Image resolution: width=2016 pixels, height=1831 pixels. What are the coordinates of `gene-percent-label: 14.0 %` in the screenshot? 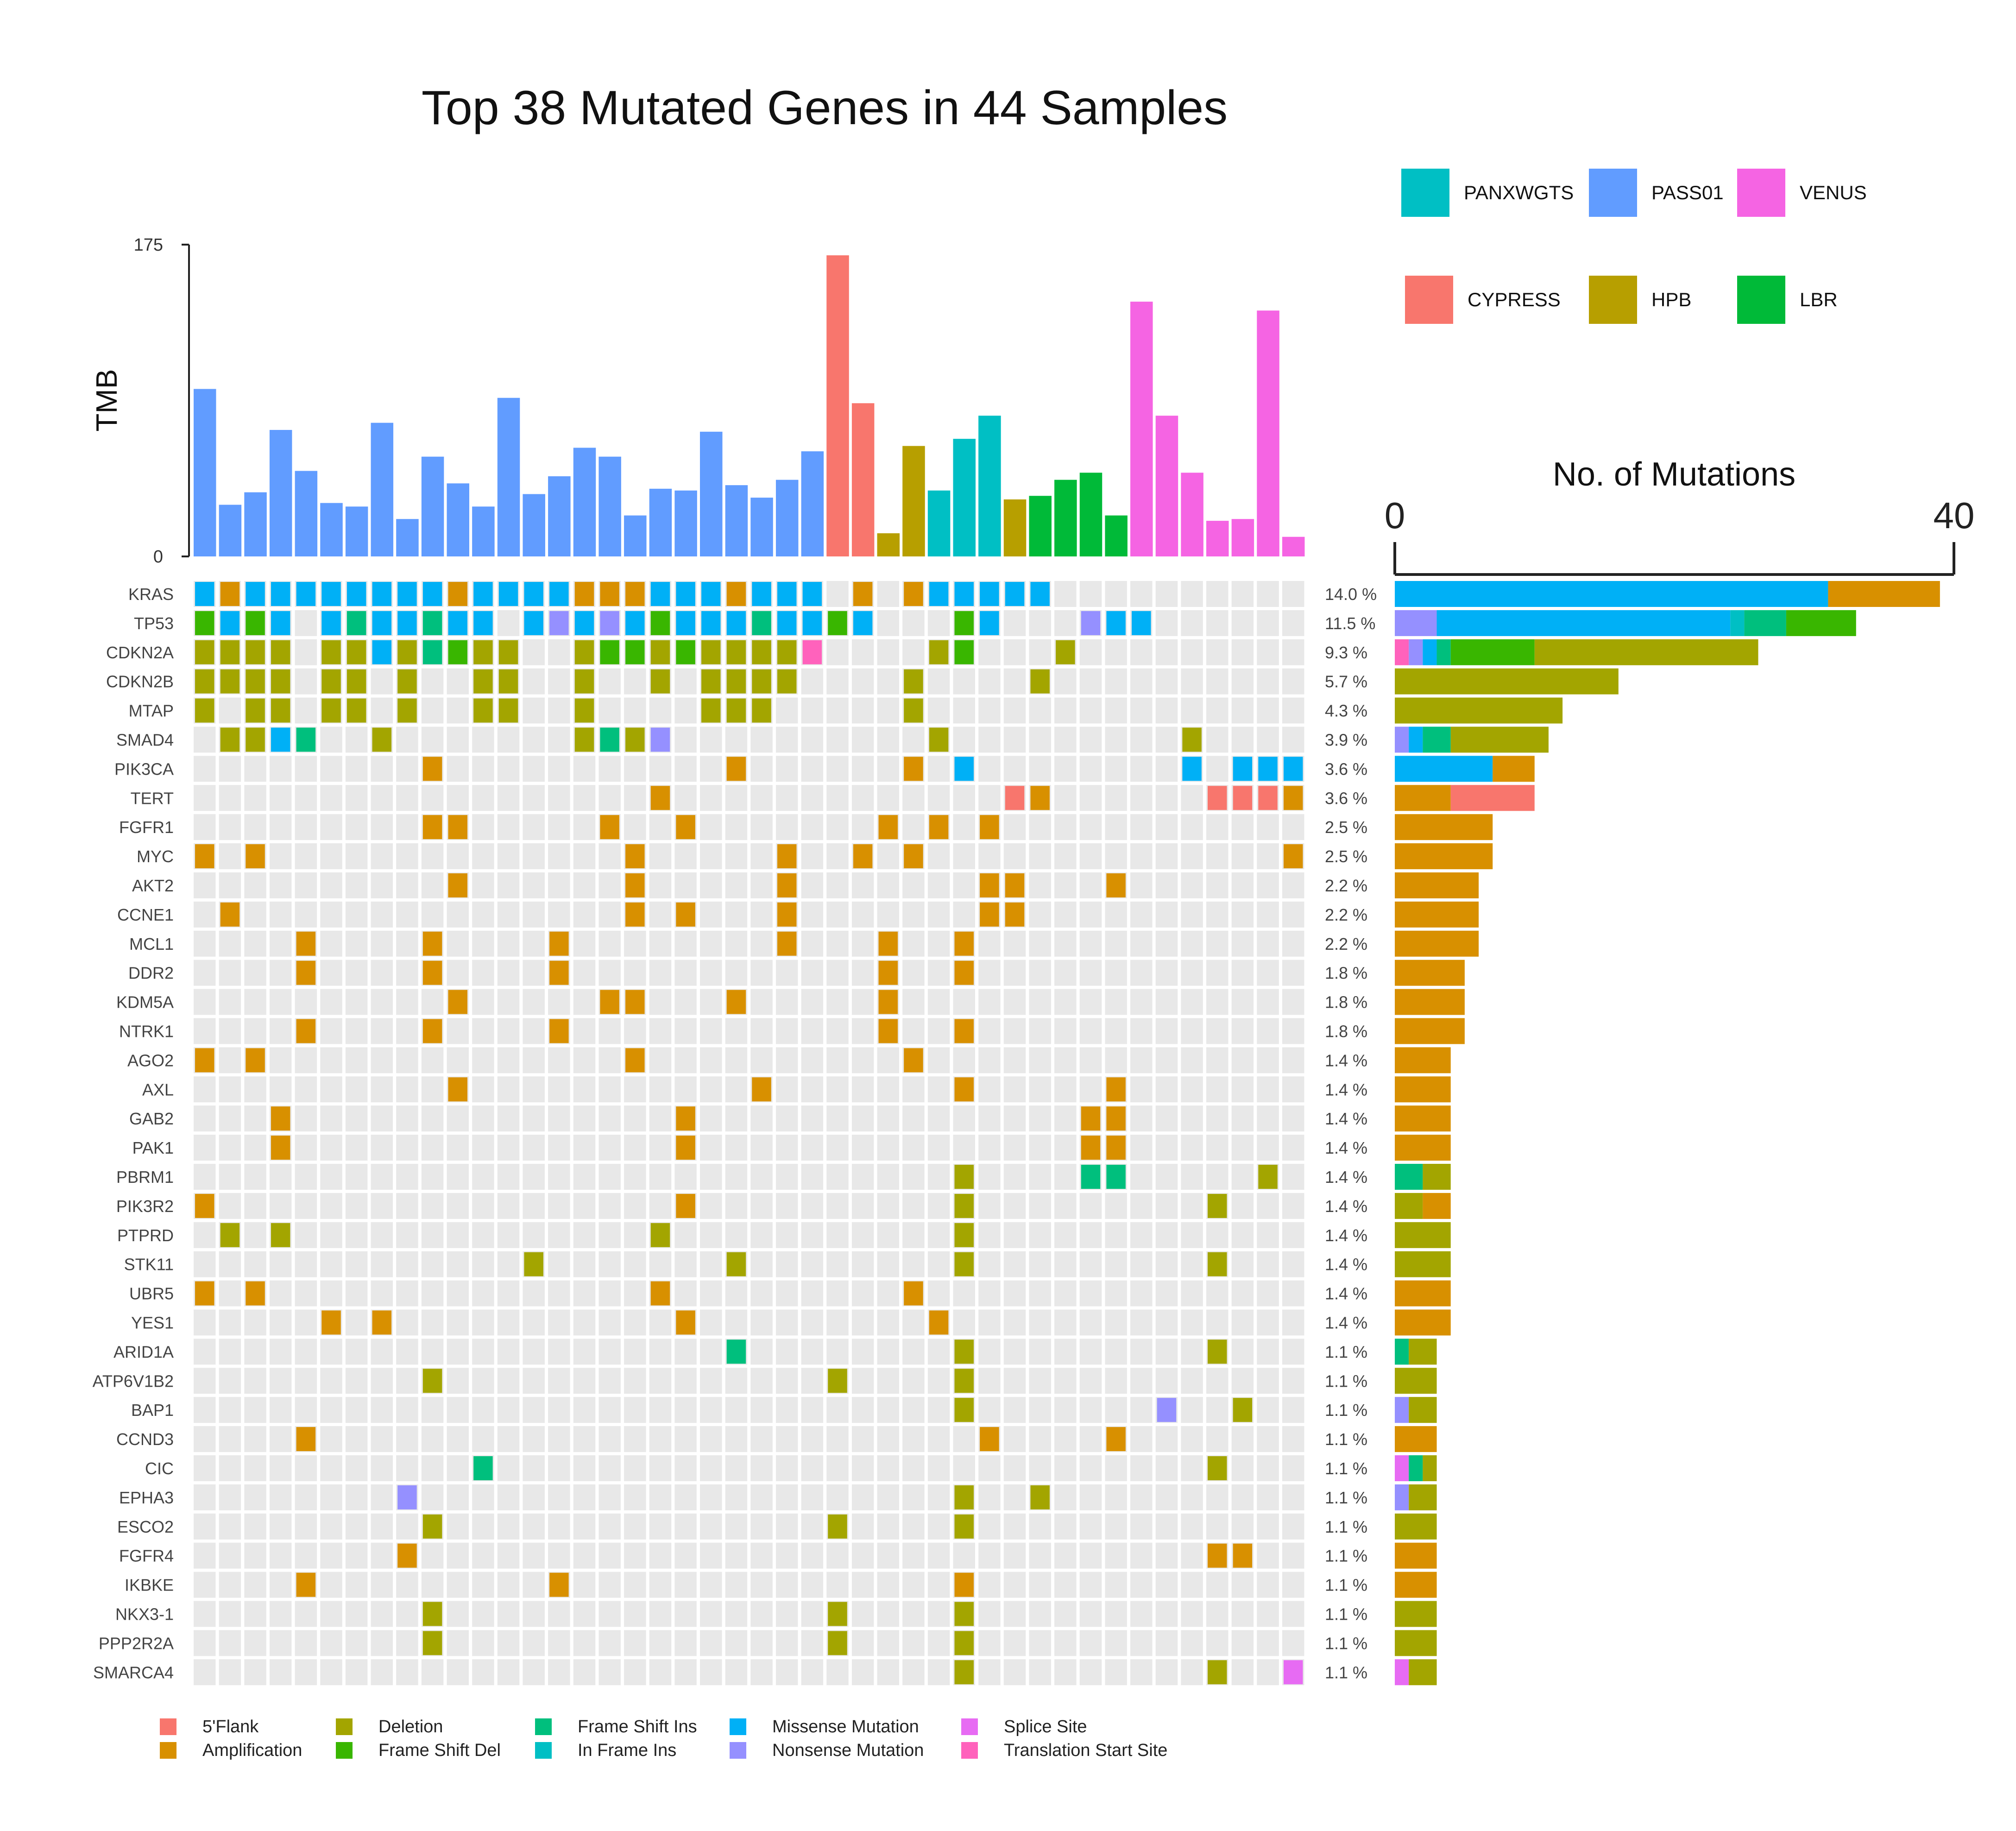 It's located at (1351, 594).